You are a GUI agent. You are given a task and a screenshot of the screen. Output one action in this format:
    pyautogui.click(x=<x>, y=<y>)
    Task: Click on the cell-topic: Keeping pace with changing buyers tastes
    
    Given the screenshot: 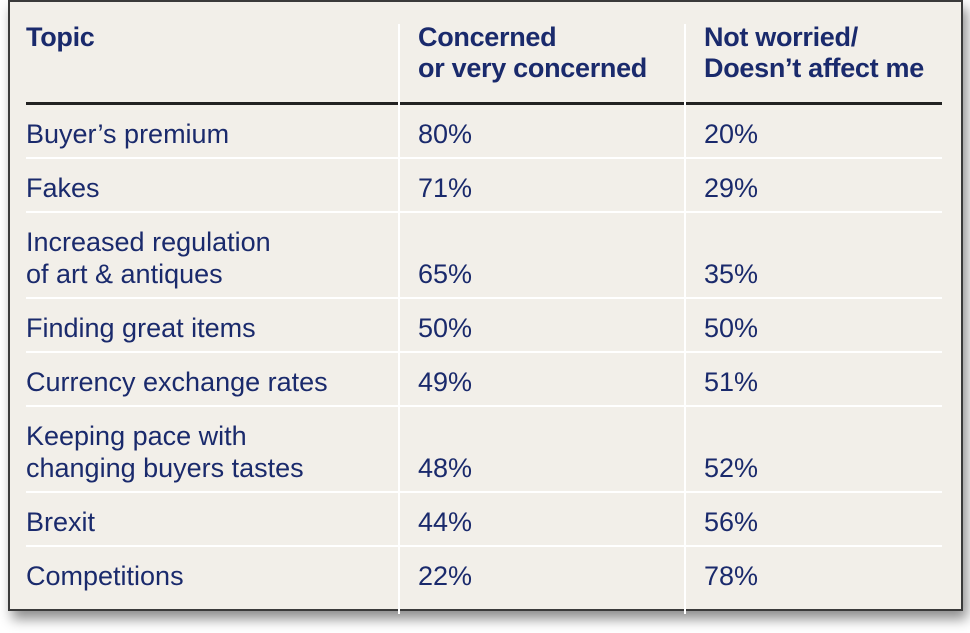 What is the action you would take?
    pyautogui.click(x=165, y=452)
    